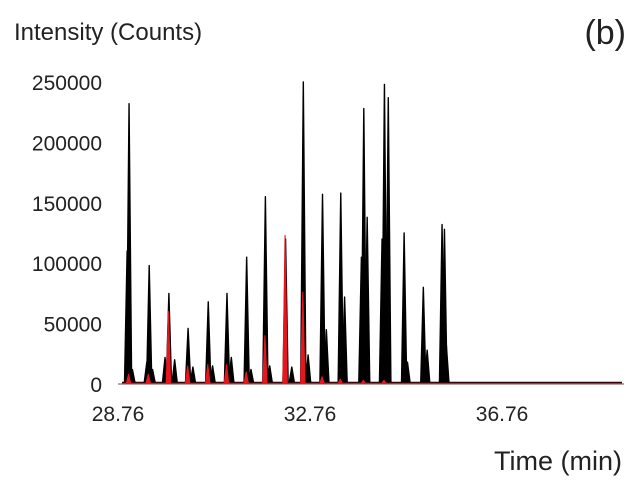 This screenshot has width=642, height=483. What do you see at coordinates (605, 33) in the screenshot?
I see `panel-label: (b)` at bounding box center [605, 33].